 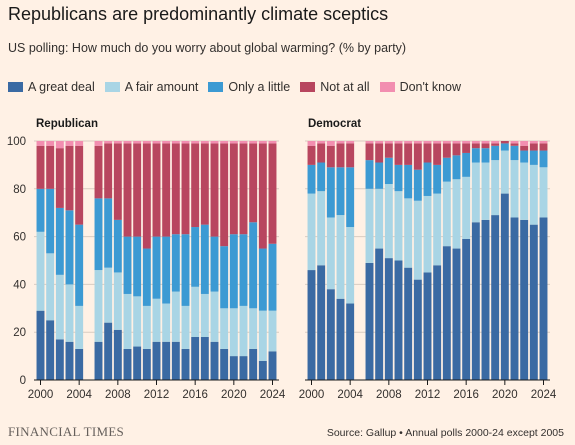 What do you see at coordinates (428, 395) in the screenshot?
I see `x-tick-label-democrat-2012: 2012` at bounding box center [428, 395].